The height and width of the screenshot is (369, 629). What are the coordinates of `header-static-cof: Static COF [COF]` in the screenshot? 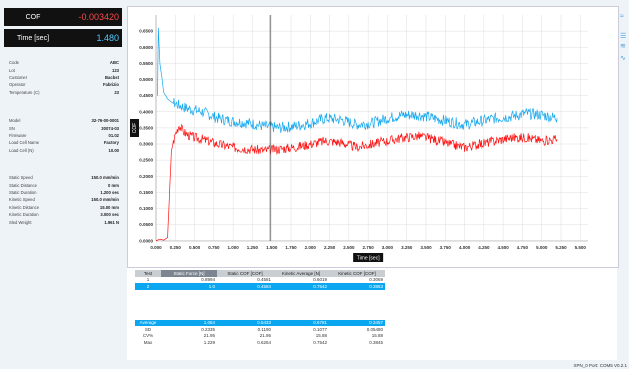 It's located at (245, 273).